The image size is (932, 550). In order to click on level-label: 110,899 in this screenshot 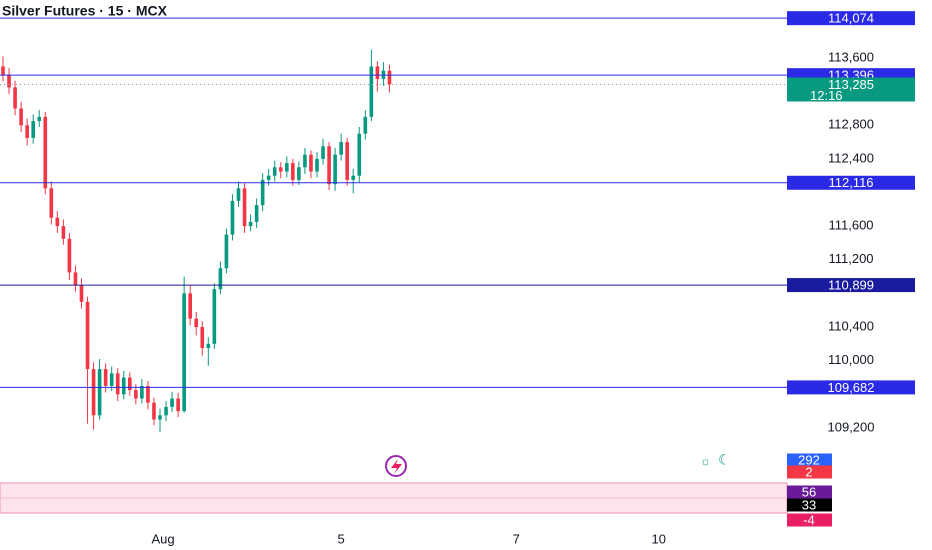, I will do `click(851, 285)`.